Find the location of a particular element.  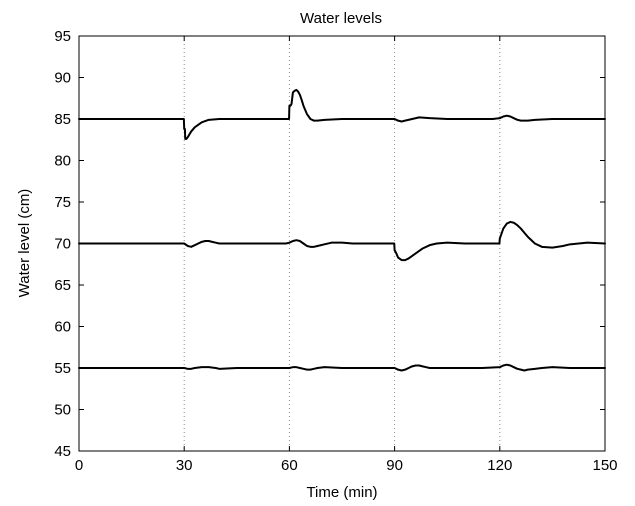

y-tick-label: 60 is located at coordinates (62, 327).